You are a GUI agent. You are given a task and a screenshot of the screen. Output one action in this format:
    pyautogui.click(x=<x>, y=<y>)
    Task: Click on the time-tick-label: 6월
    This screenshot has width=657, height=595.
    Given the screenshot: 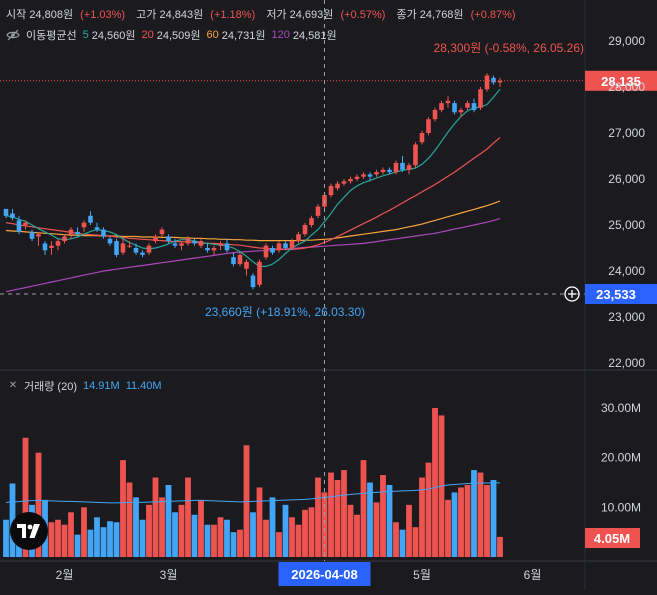 What is the action you would take?
    pyautogui.click(x=533, y=575)
    